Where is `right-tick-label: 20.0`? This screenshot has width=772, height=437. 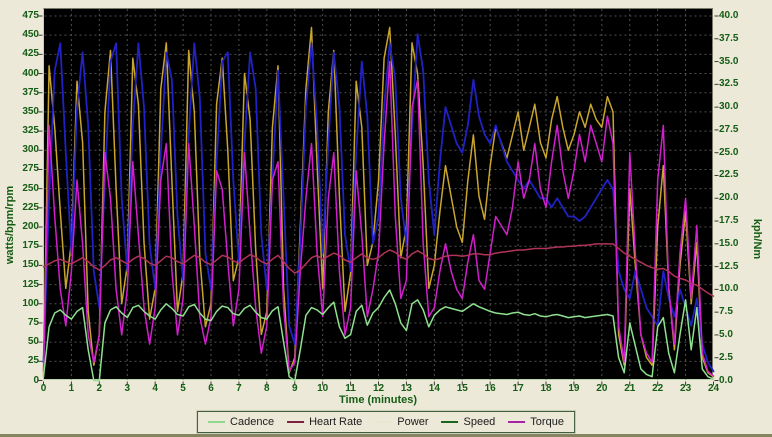 right-tick-label: 20.0 is located at coordinates (729, 198).